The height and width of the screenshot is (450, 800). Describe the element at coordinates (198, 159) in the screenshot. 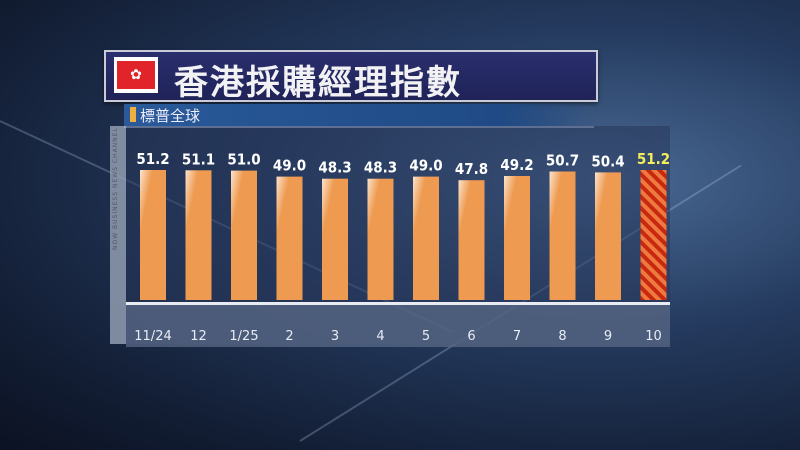

I see `value-label: 51.1` at that location.